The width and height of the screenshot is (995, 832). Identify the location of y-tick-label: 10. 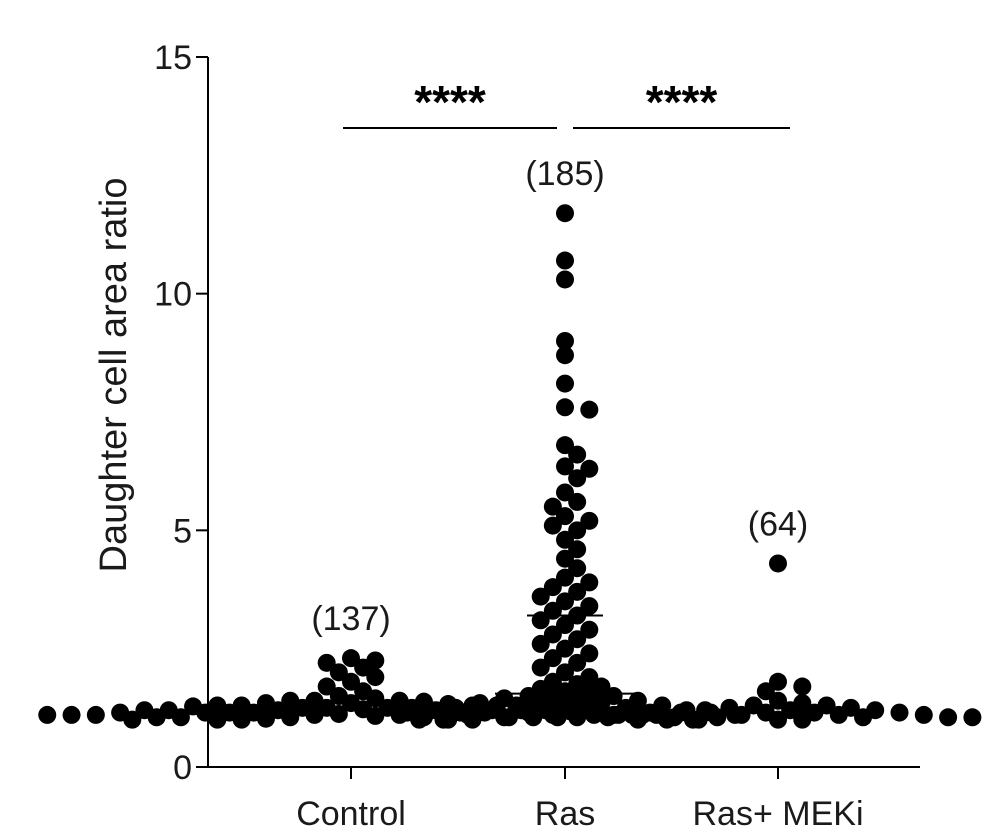
(173, 295).